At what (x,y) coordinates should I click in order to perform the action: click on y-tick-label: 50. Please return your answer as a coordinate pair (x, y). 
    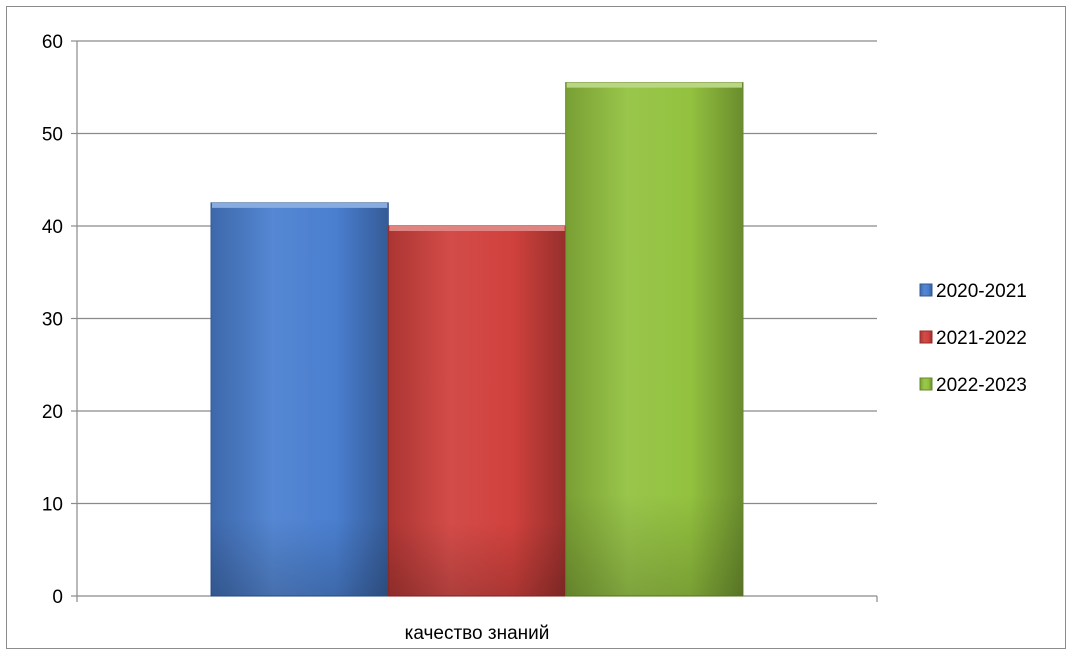
    Looking at the image, I should click on (52, 135).